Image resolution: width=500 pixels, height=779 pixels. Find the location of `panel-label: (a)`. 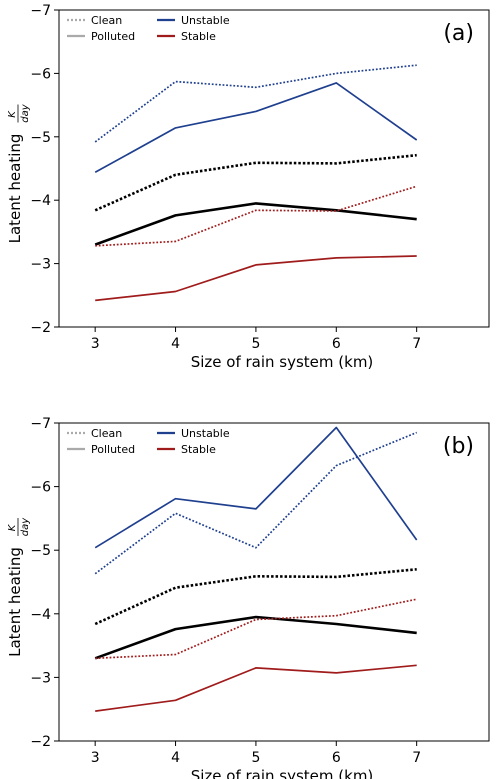

panel-label: (a) is located at coordinates (458, 33).